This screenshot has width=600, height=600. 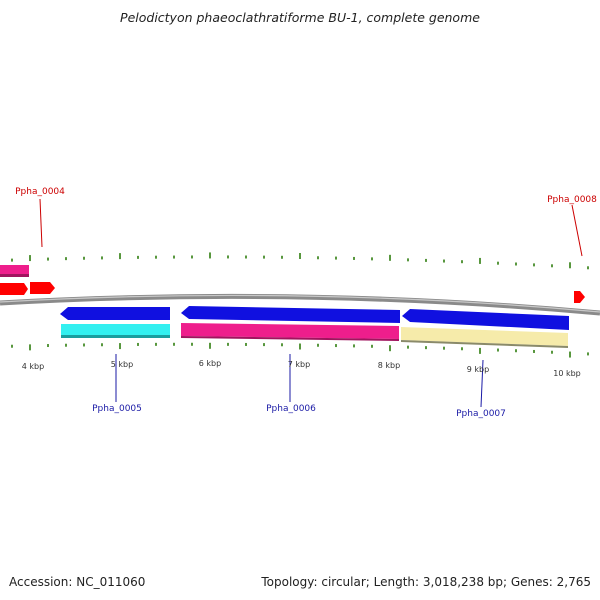 I want to click on gene-label-ppha-0007: Ppha_0007, so click(x=481, y=414).